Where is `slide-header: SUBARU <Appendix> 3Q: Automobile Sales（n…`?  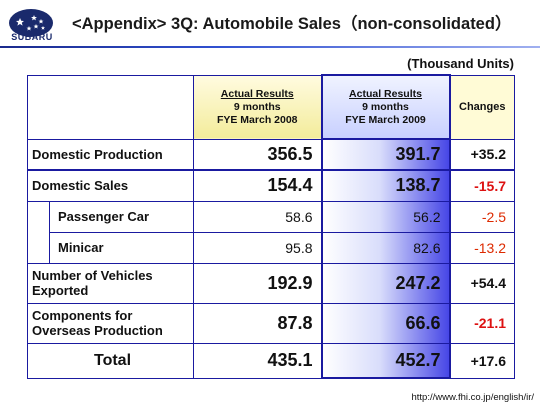 slide-header: SUBARU <Appendix> 3Q: Automobile Sales（n… is located at coordinates (270, 23).